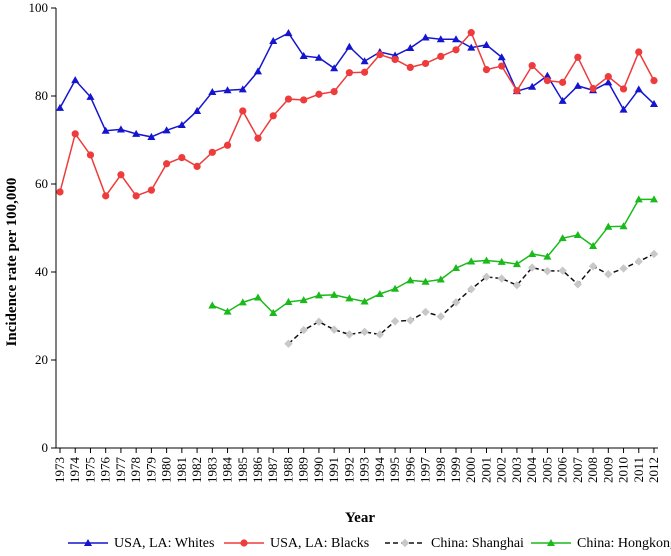 Image resolution: width=671 pixels, height=556 pixels. I want to click on x-tick-label: 1985, so click(242, 470).